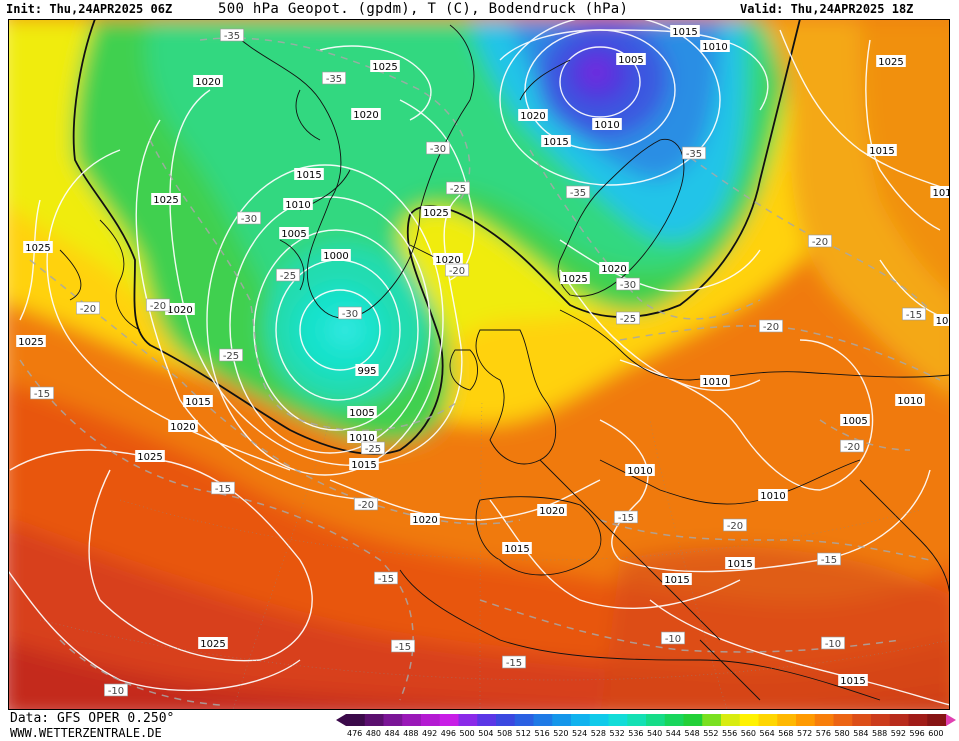 The width and height of the screenshot is (959, 741). Describe the element at coordinates (833, 643) in the screenshot. I see `temperature-label-21: -10` at that location.